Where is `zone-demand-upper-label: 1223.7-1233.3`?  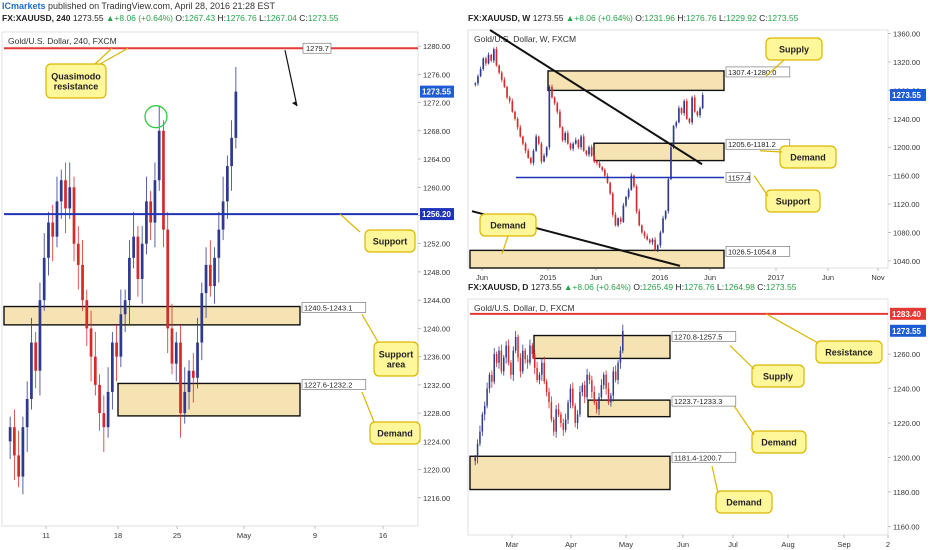
zone-demand-upper-label: 1223.7-1233.3 is located at coordinates (698, 401).